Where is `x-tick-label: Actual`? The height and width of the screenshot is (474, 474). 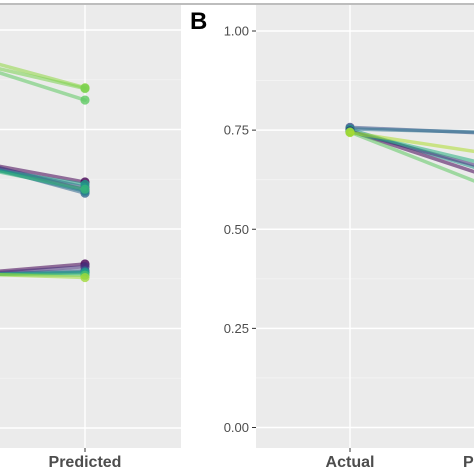 x-tick-label: Actual is located at coordinates (350, 462).